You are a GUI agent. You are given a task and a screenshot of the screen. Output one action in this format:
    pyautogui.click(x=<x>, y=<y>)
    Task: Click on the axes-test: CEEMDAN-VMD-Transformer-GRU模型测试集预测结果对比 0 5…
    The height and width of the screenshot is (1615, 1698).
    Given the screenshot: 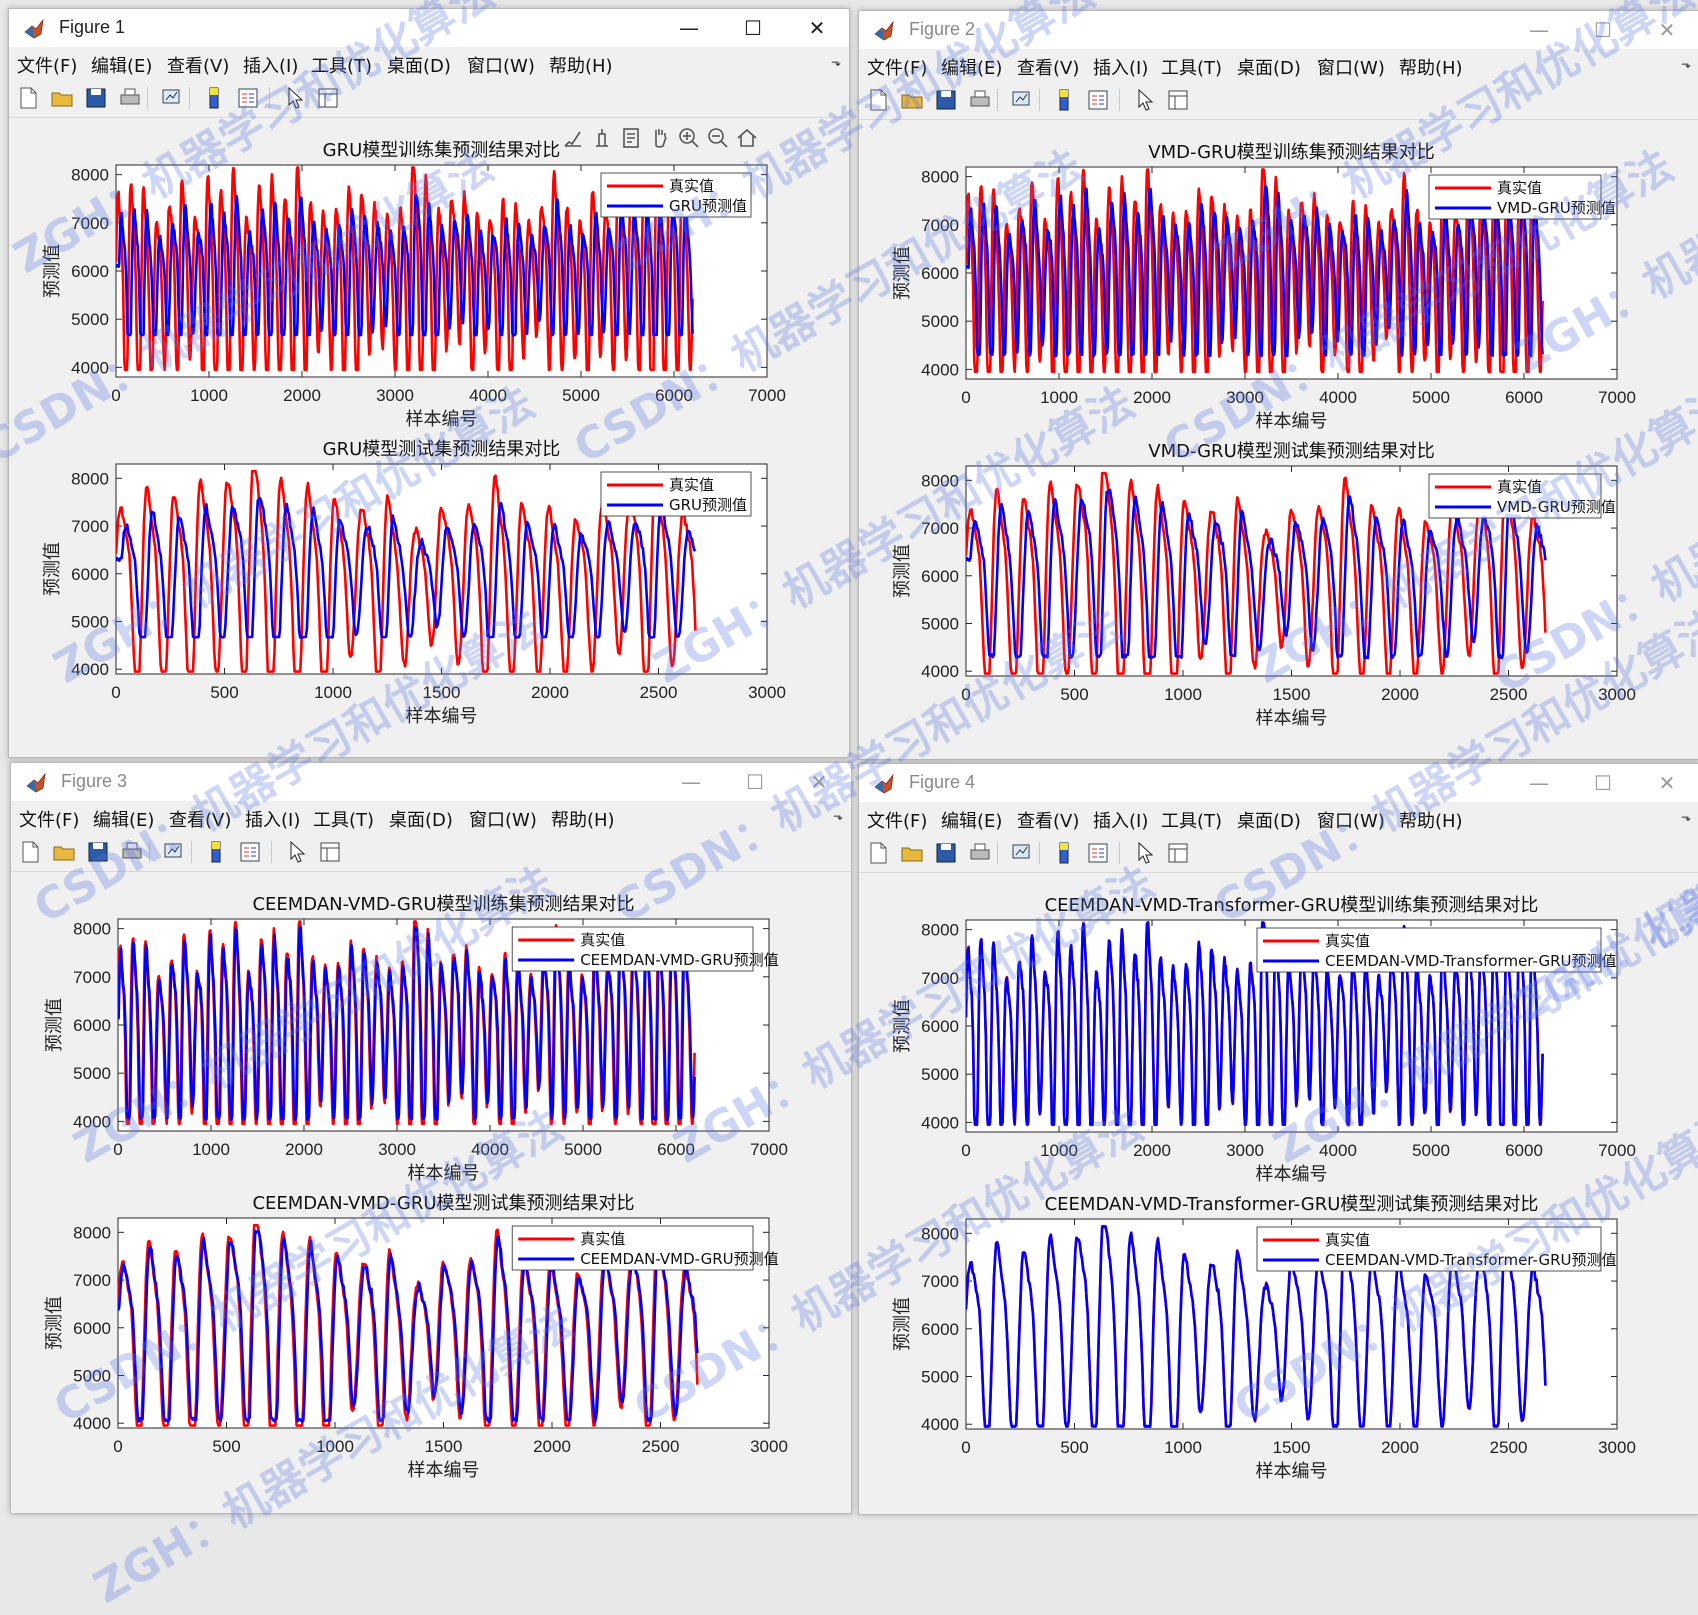 What is the action you would take?
    pyautogui.click(x=1264, y=1338)
    